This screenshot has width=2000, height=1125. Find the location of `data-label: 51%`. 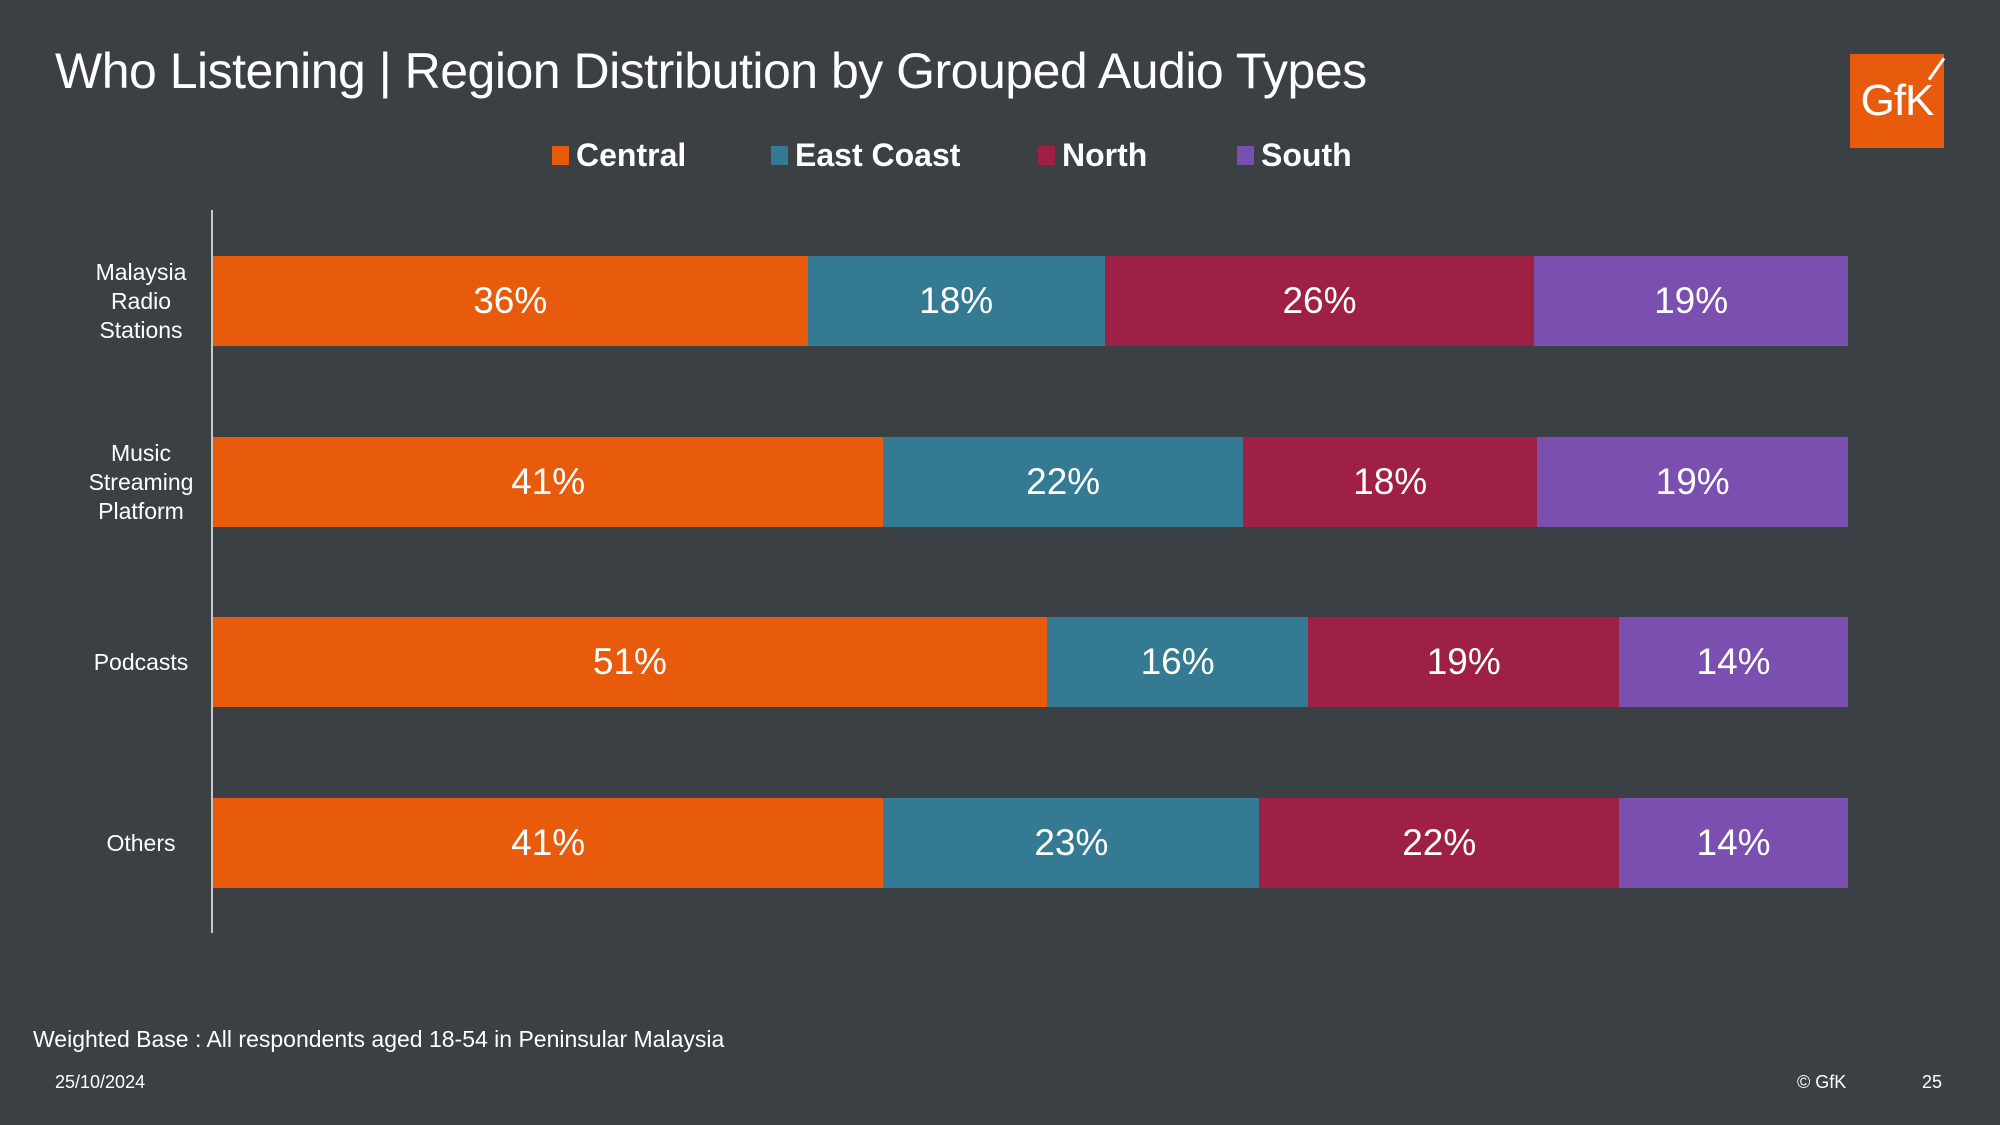

data-label: 51% is located at coordinates (629, 661).